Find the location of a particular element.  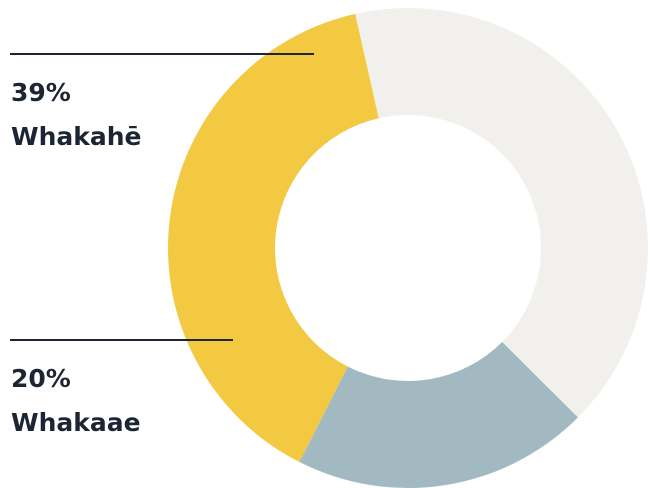

donut-segment is located at coordinates (439, 414).